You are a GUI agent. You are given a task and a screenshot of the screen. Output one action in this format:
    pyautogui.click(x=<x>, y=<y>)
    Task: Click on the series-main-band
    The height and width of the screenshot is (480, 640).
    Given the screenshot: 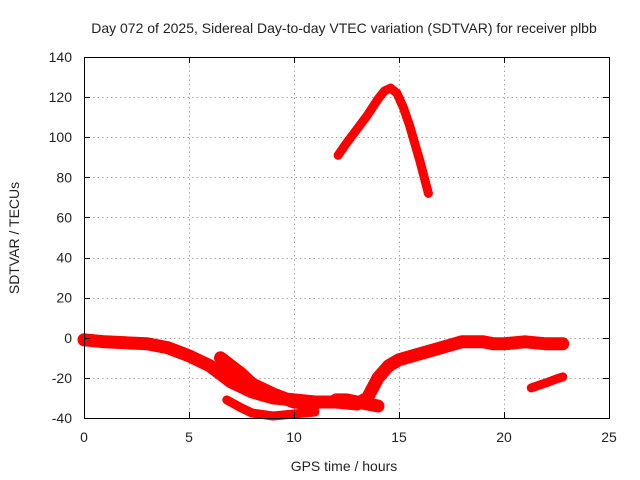 What is the action you would take?
    pyautogui.click(x=323, y=372)
    